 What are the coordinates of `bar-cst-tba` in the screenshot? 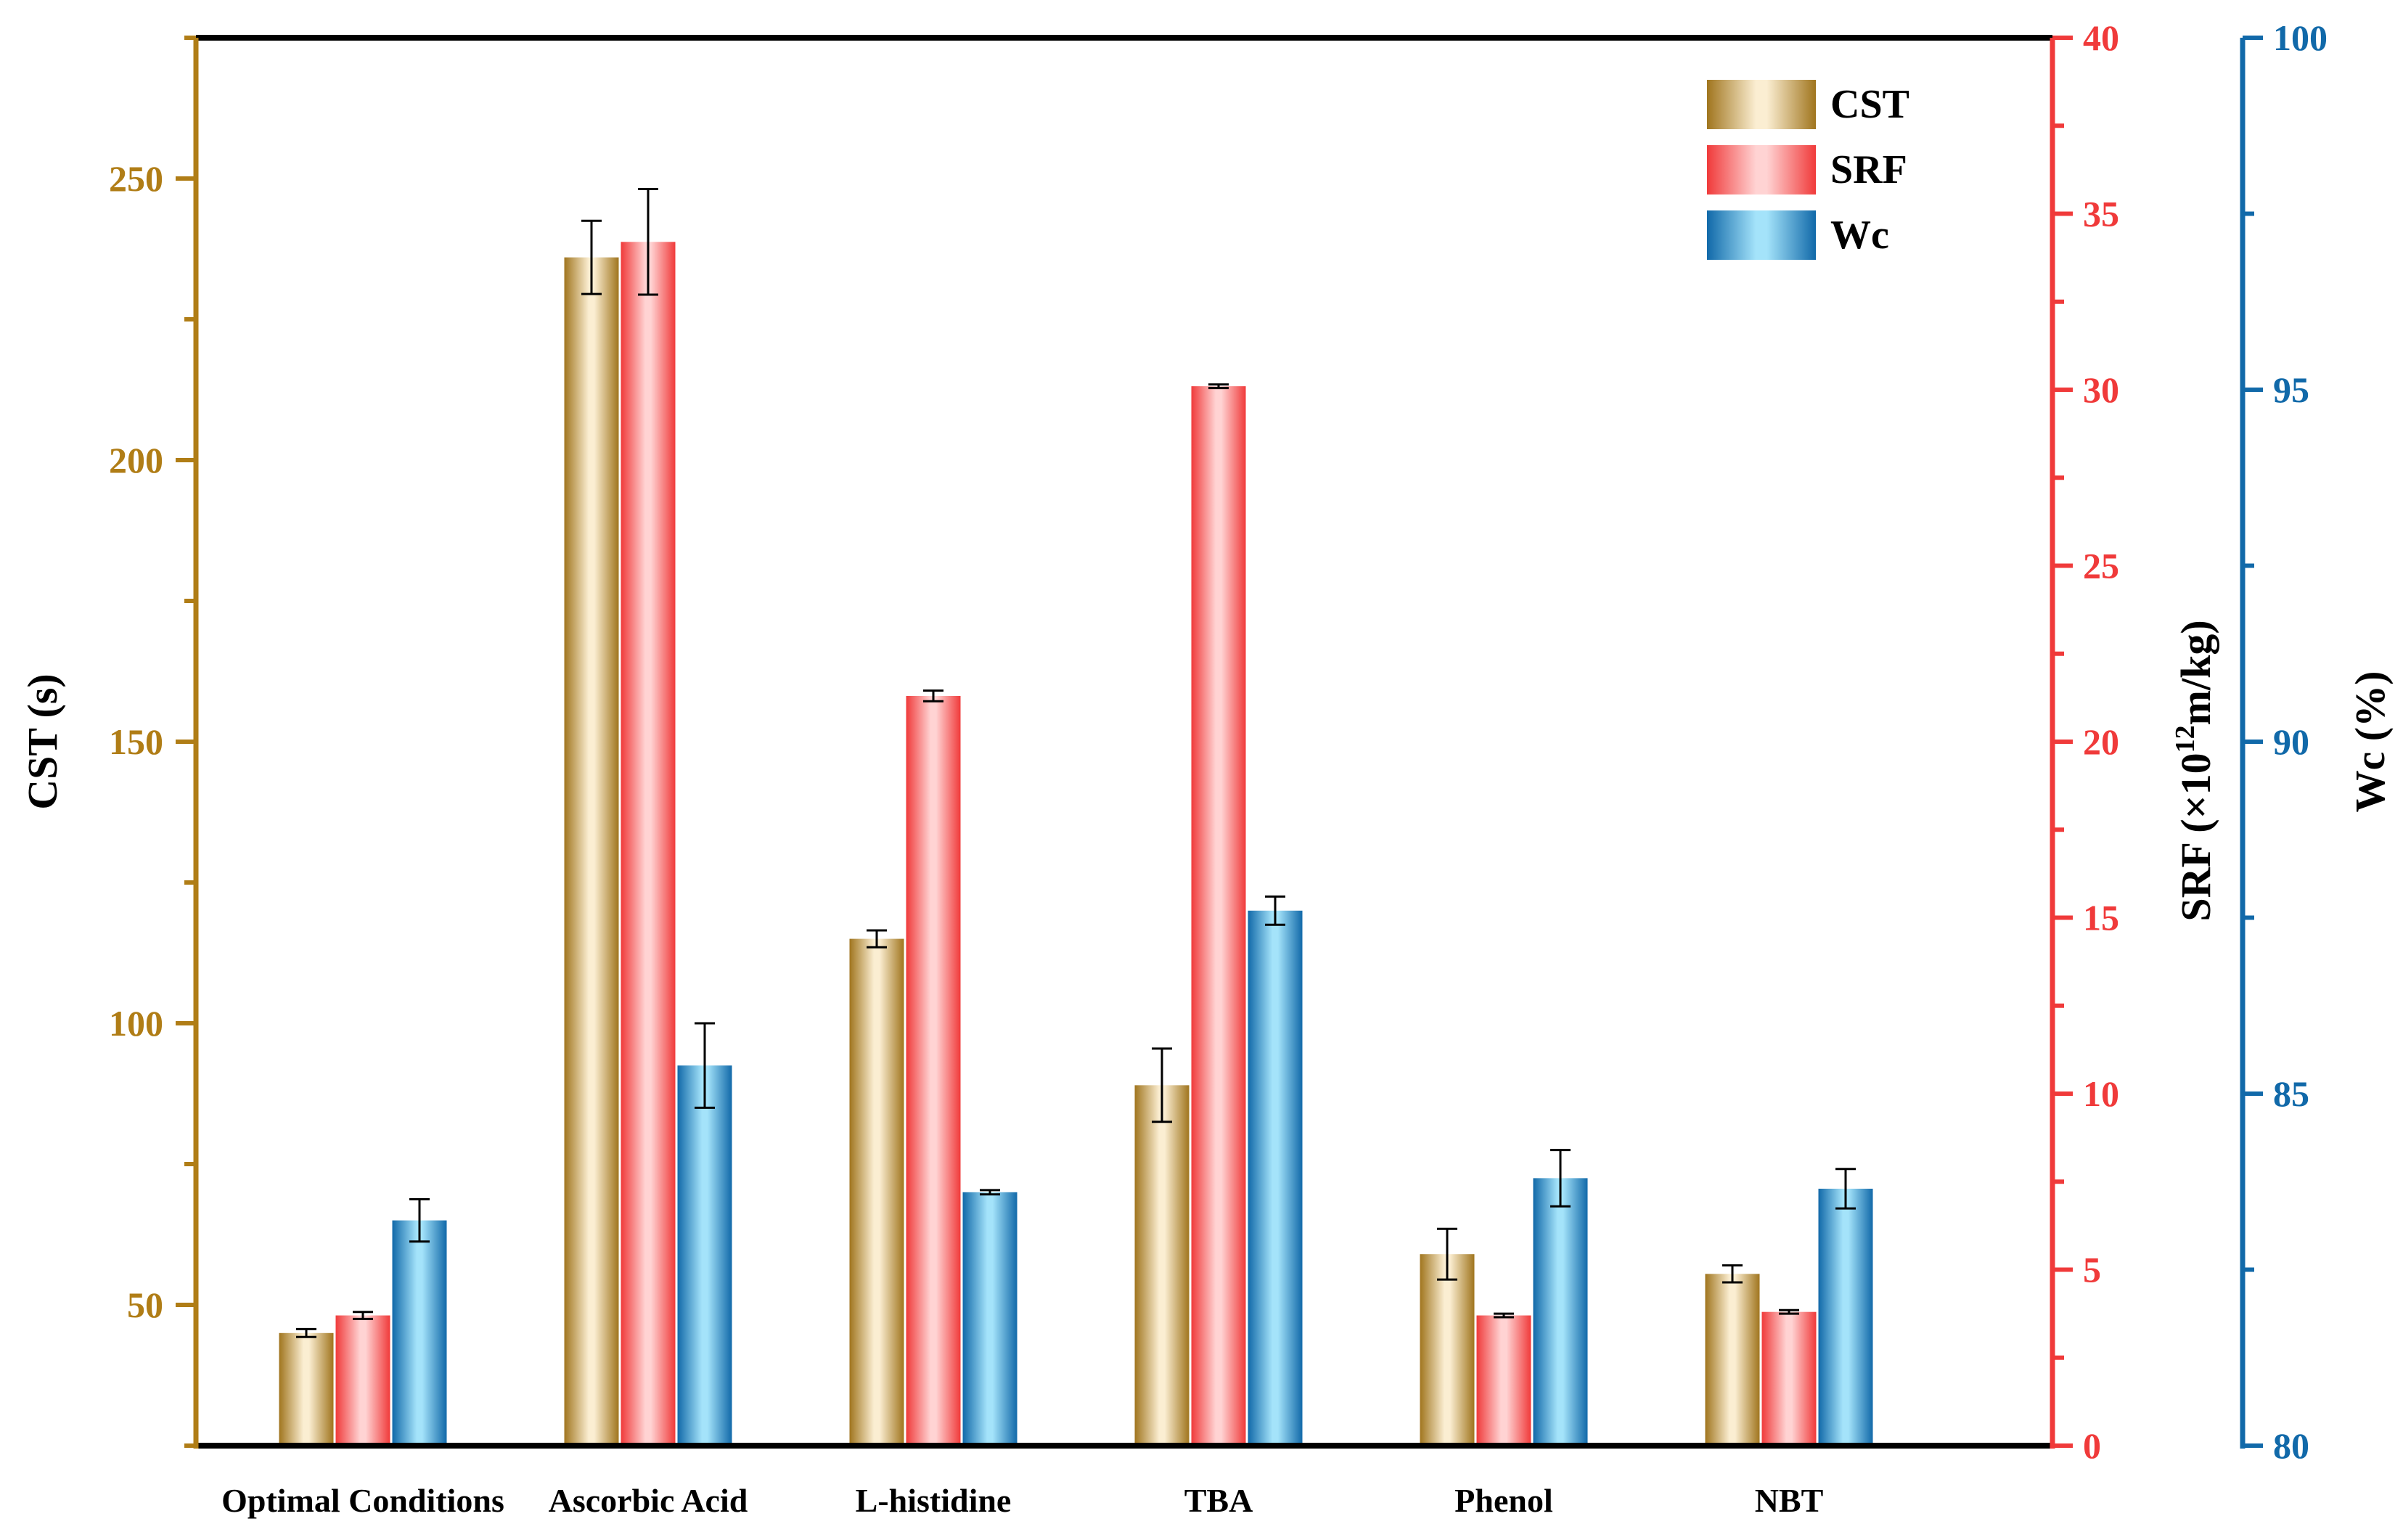 It's located at (1162, 1265).